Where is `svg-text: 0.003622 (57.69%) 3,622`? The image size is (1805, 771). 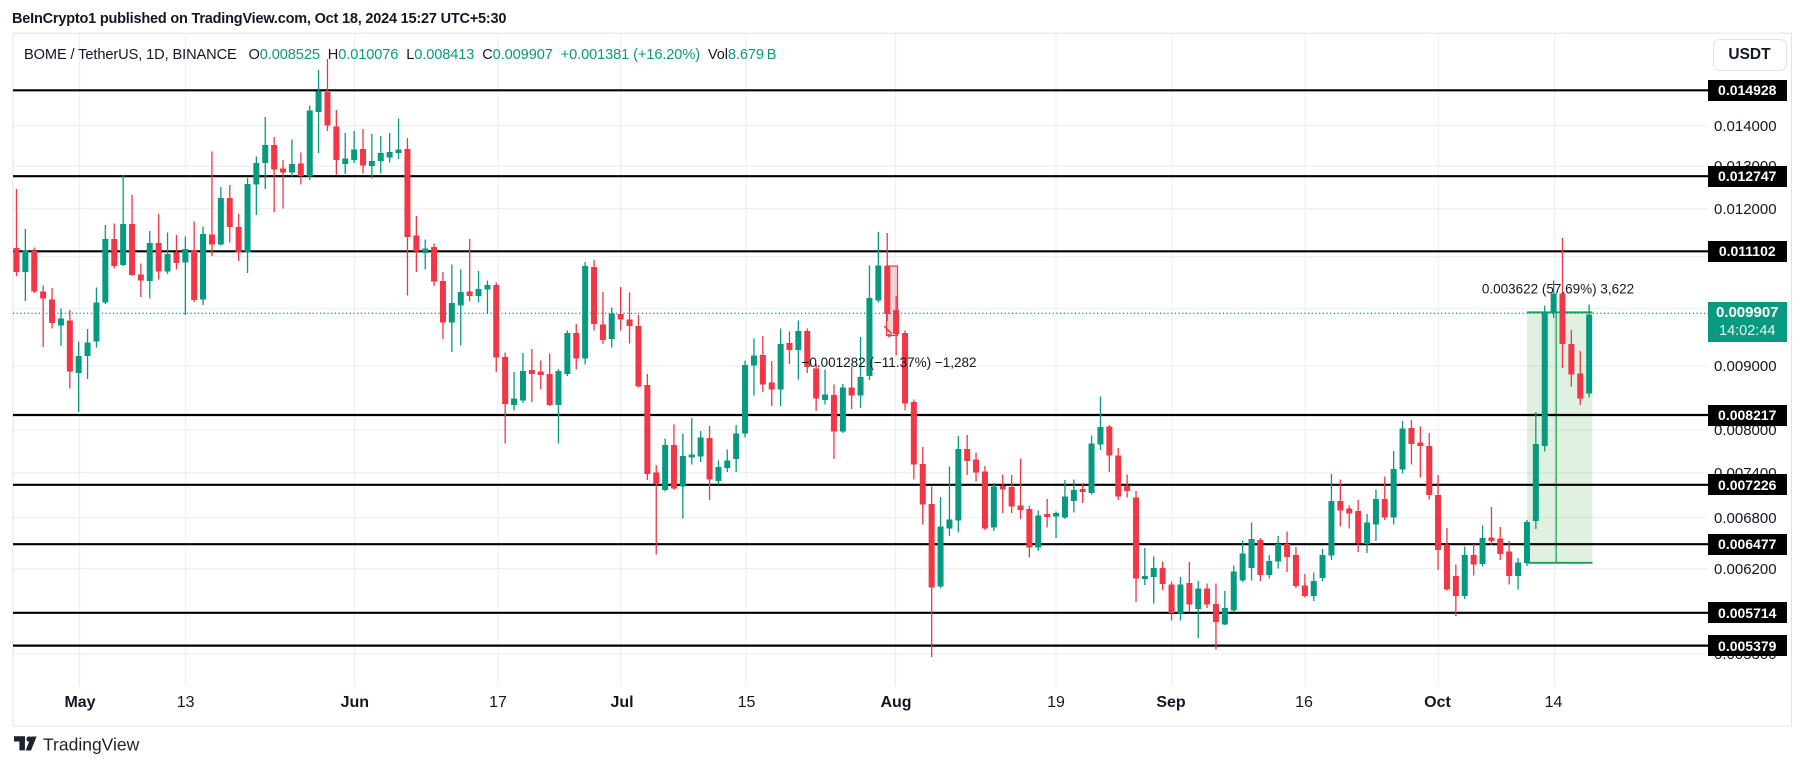 svg-text: 0.003622 (57.69%) 3,622 is located at coordinates (1558, 289).